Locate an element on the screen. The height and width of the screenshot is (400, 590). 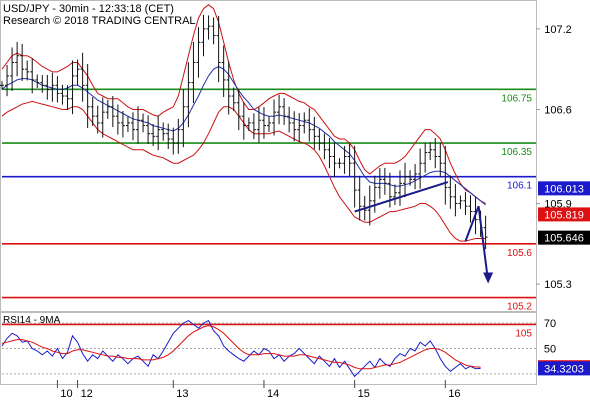
level-label-2: 106.1 is located at coordinates (519, 186).